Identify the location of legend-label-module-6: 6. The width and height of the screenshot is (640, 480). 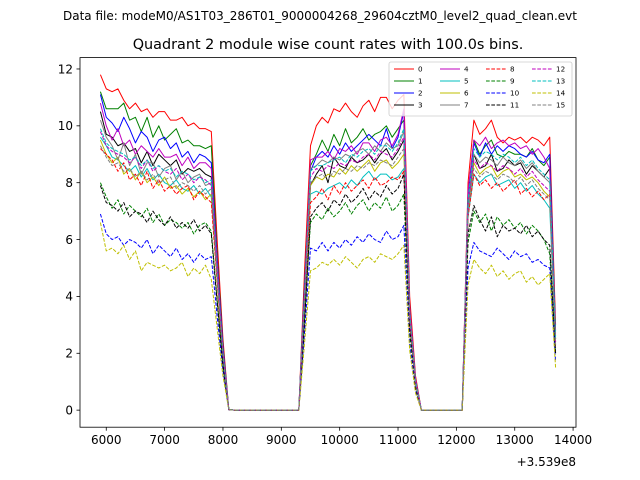
(466, 93).